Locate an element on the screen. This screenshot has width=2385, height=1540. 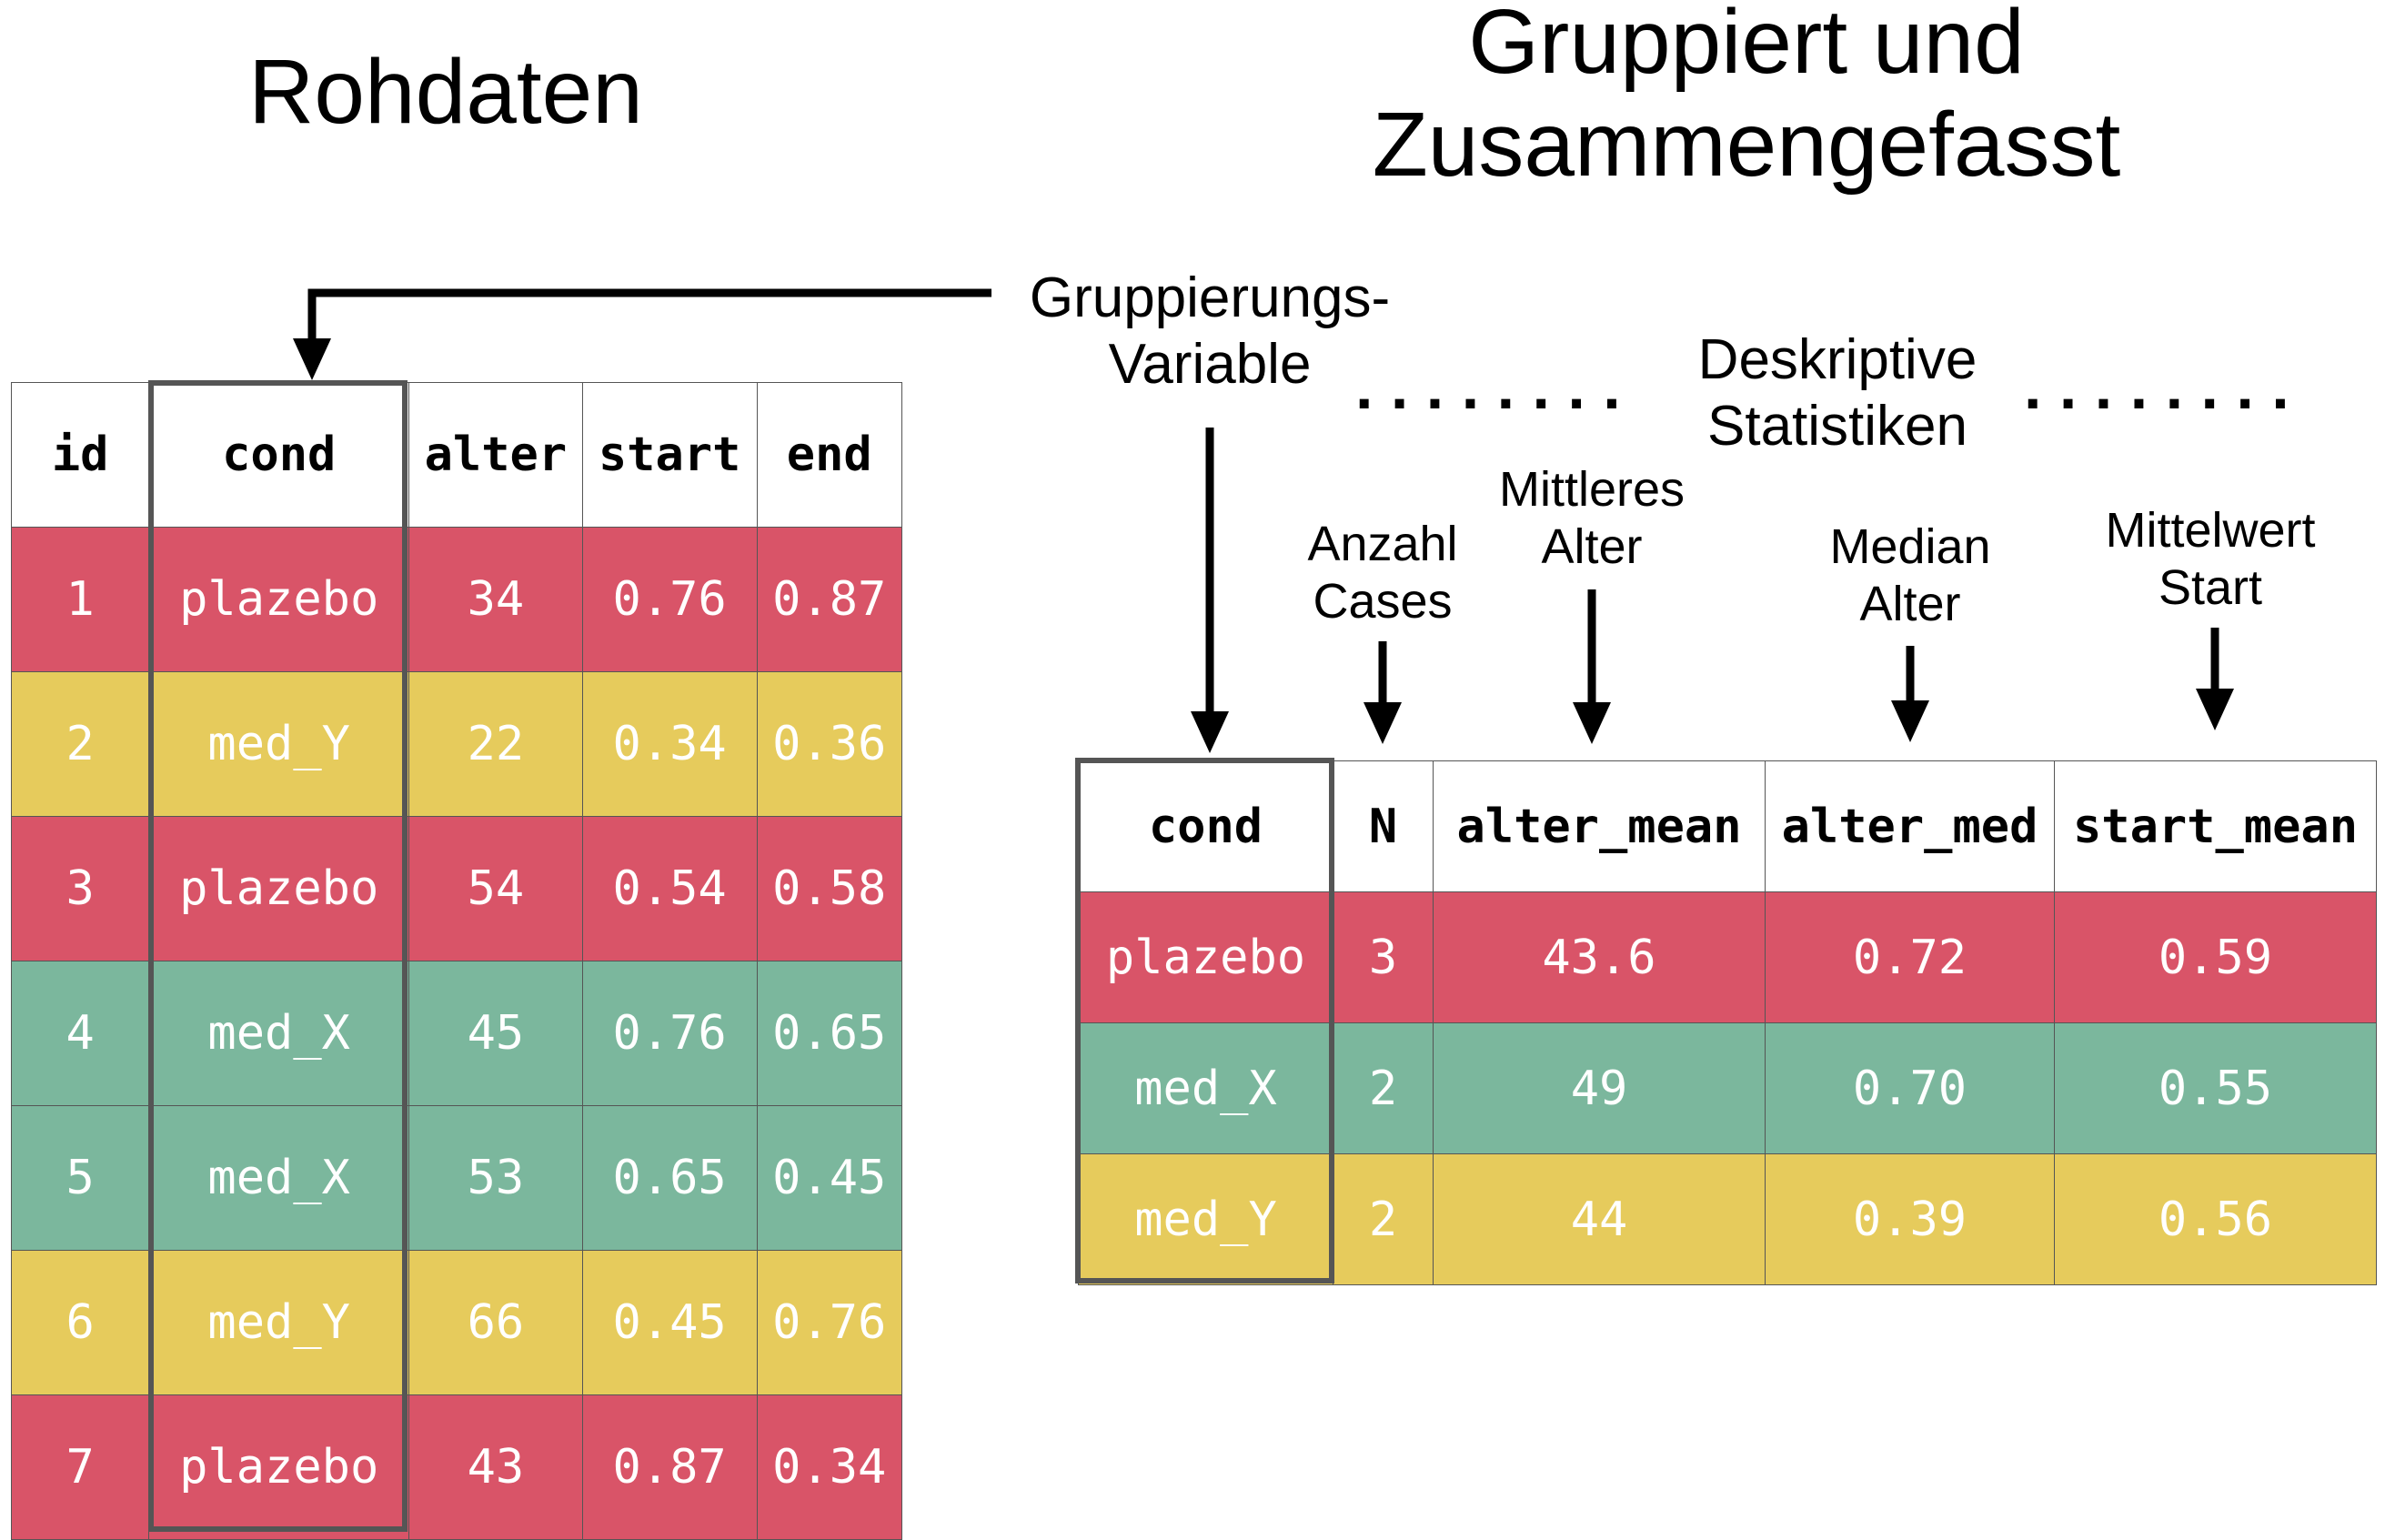
raw-row-4: 4 med_X 45 0.76 0.65 is located at coordinates (456, 1033).